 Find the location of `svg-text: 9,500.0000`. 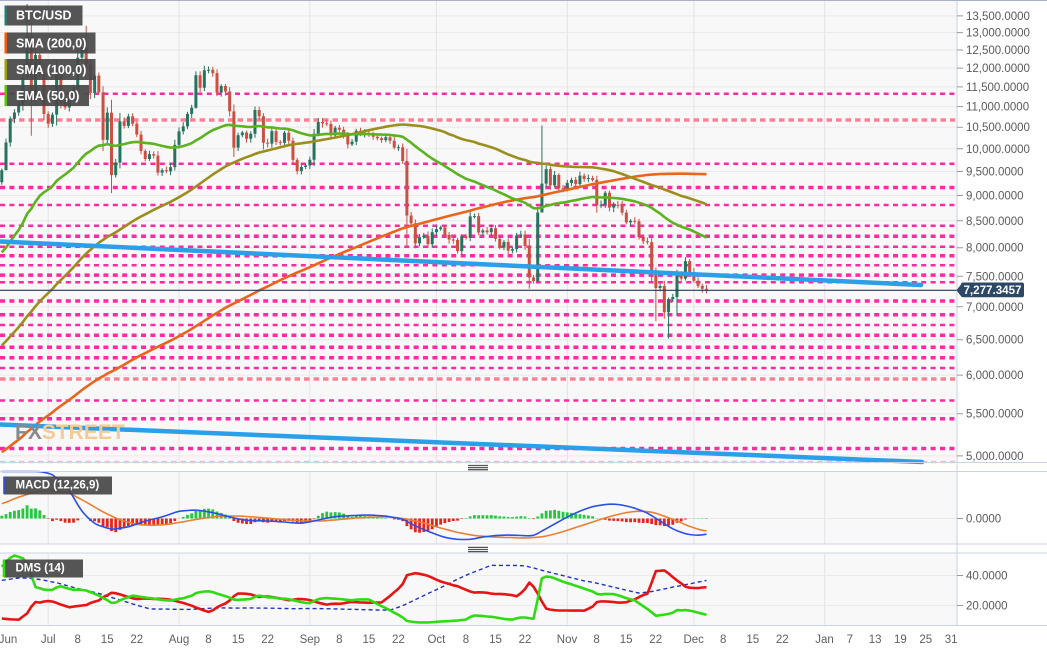

svg-text: 9,500.0000 is located at coordinates (995, 173).